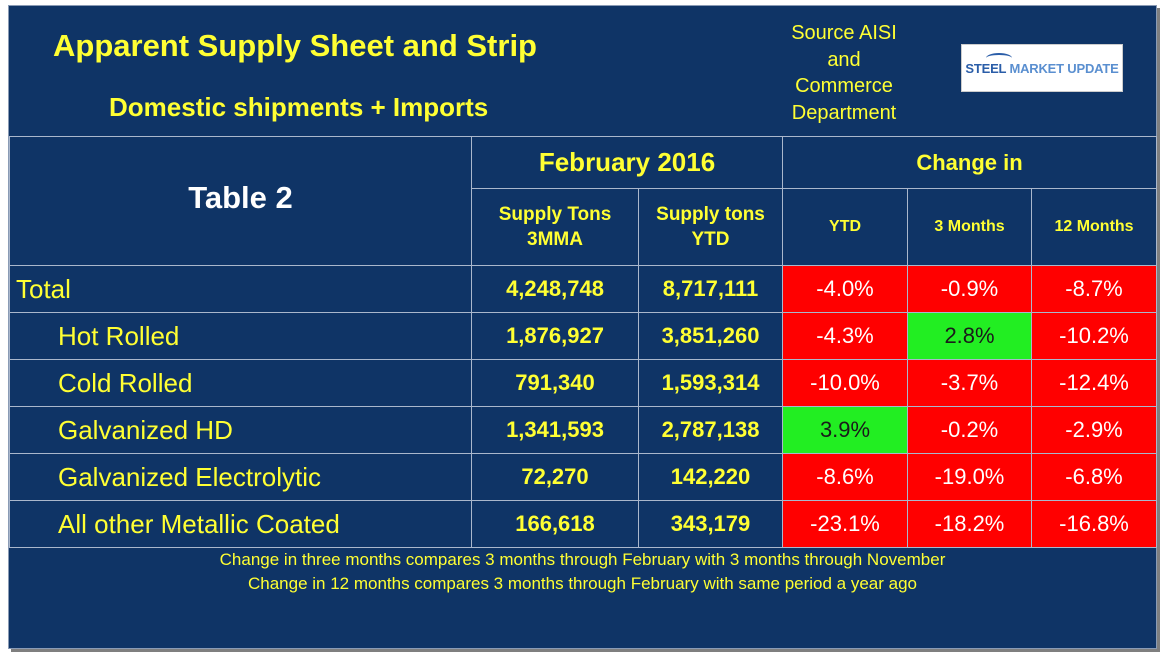 This screenshot has width=1163, height=655. I want to click on table-label: Table 2, so click(240, 201).